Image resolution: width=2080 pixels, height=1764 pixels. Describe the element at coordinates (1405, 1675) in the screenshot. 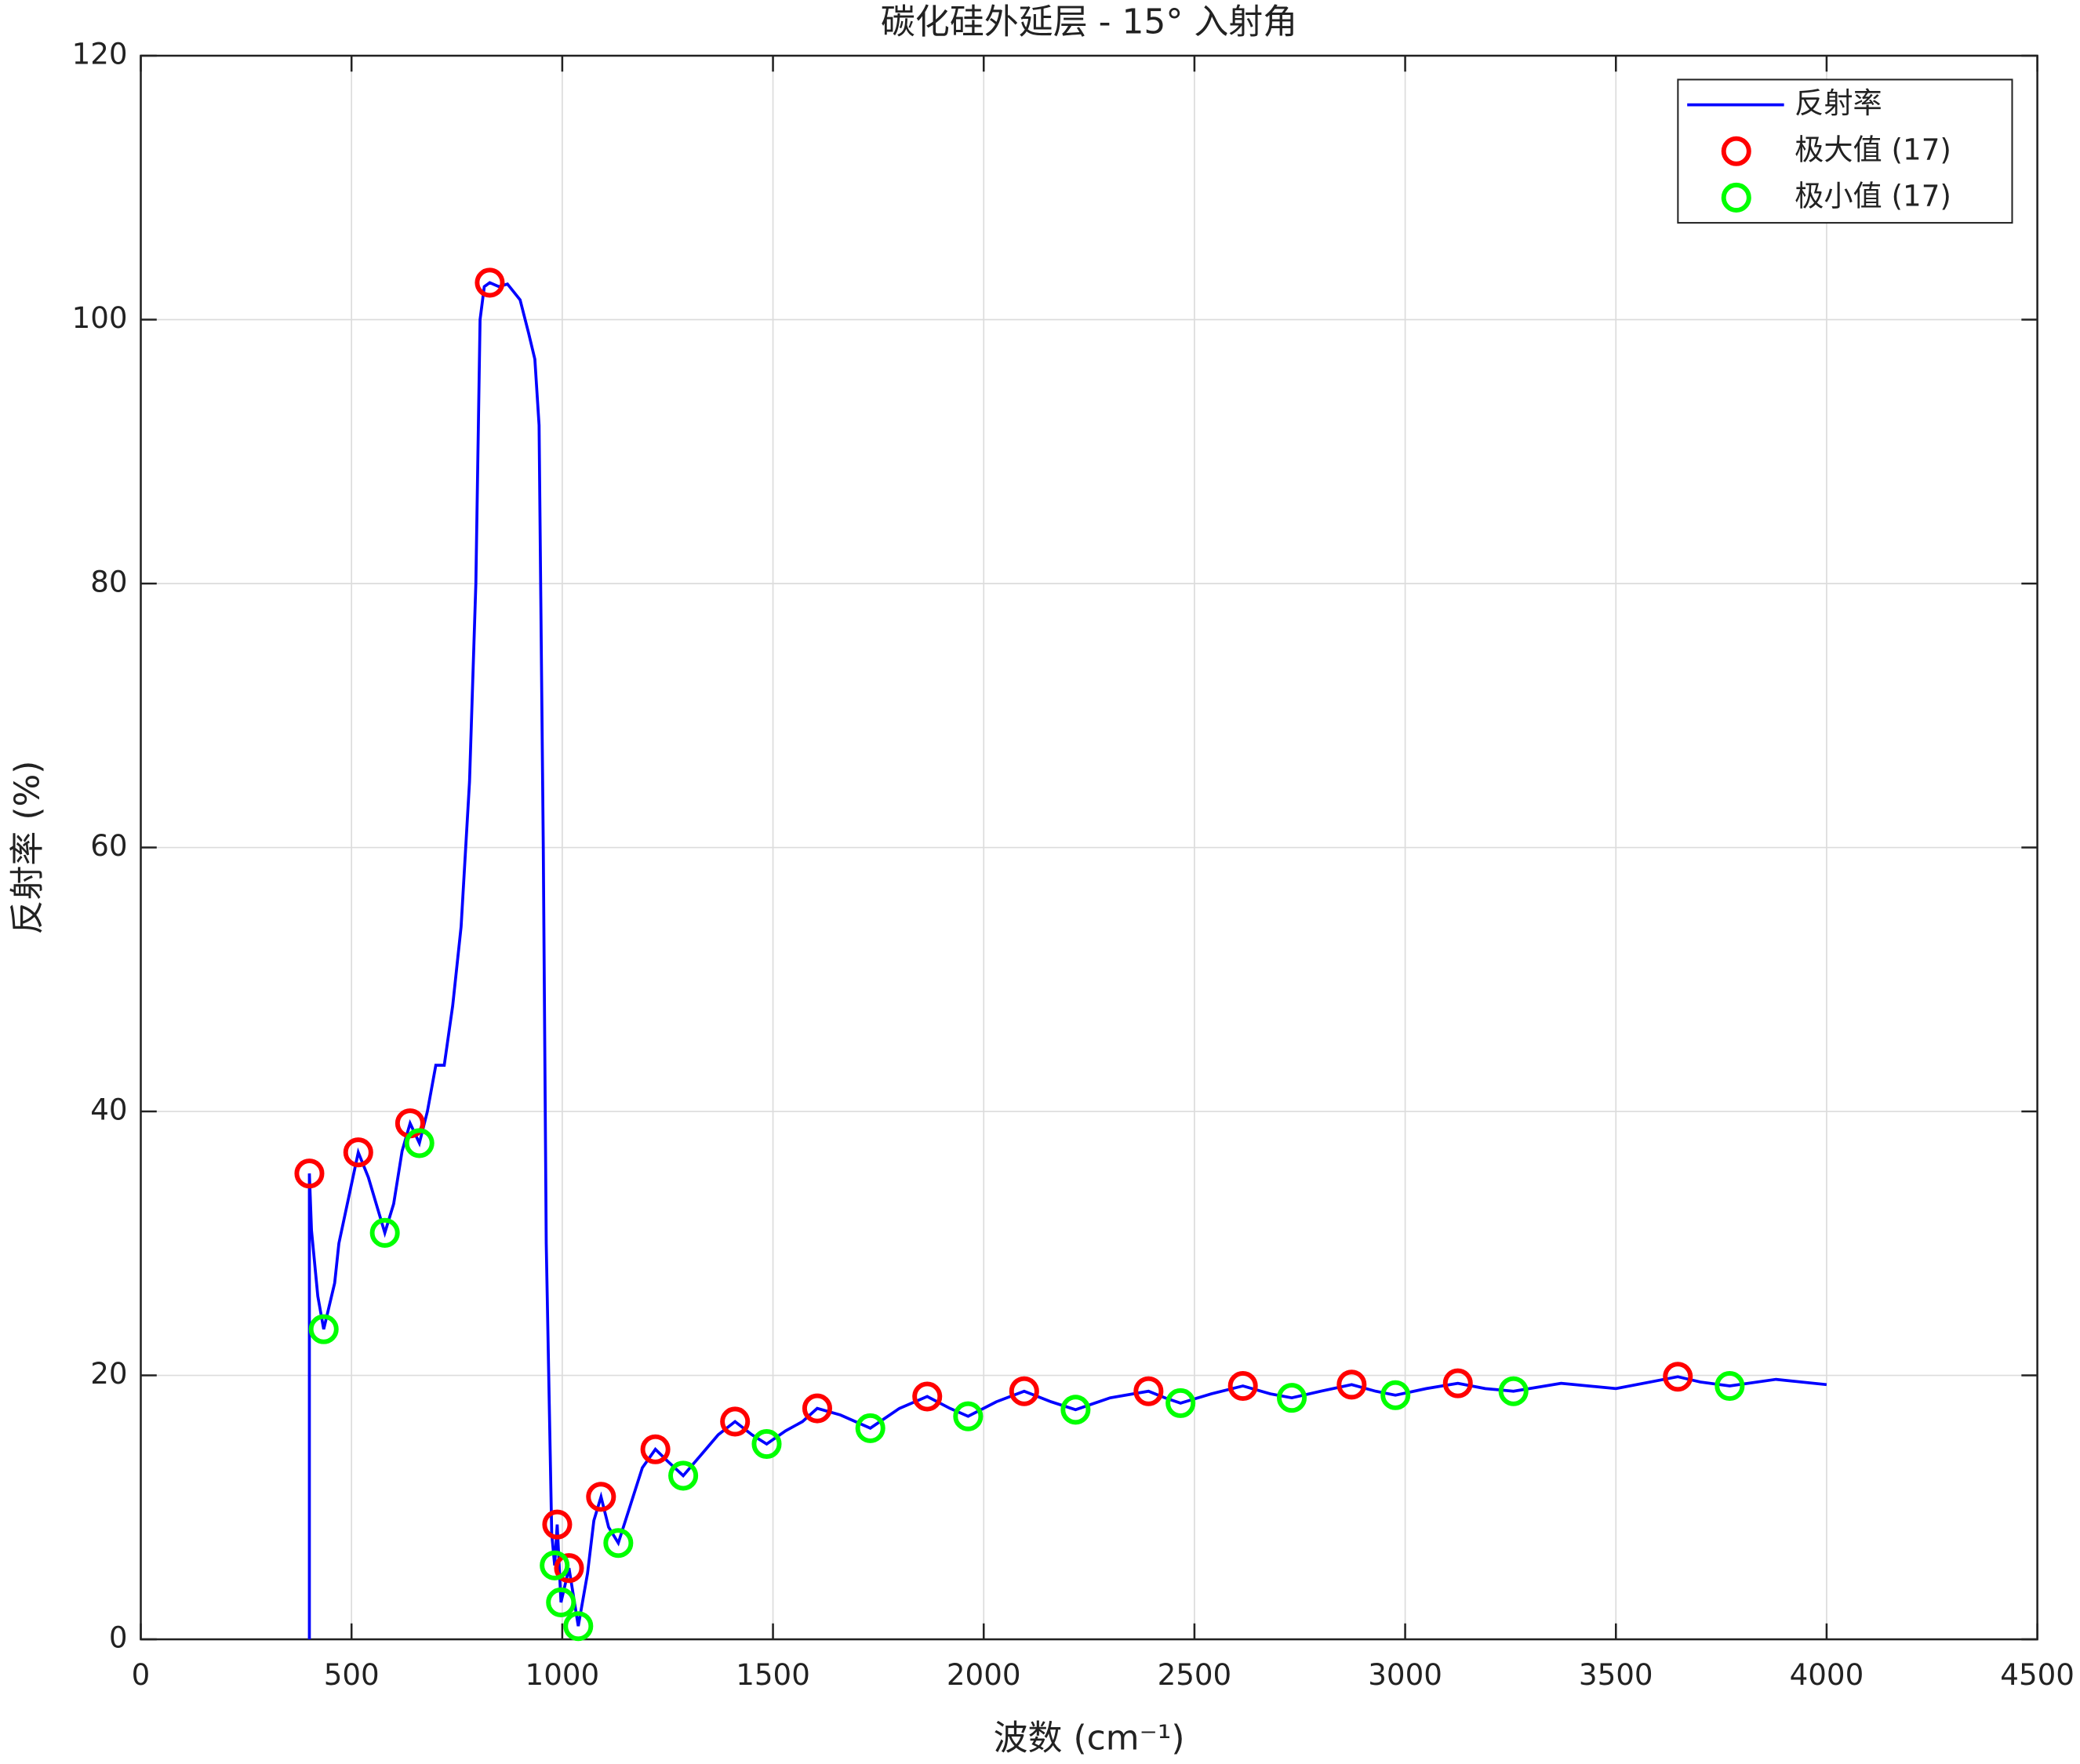

I see `x-tick-label: 3000` at that location.